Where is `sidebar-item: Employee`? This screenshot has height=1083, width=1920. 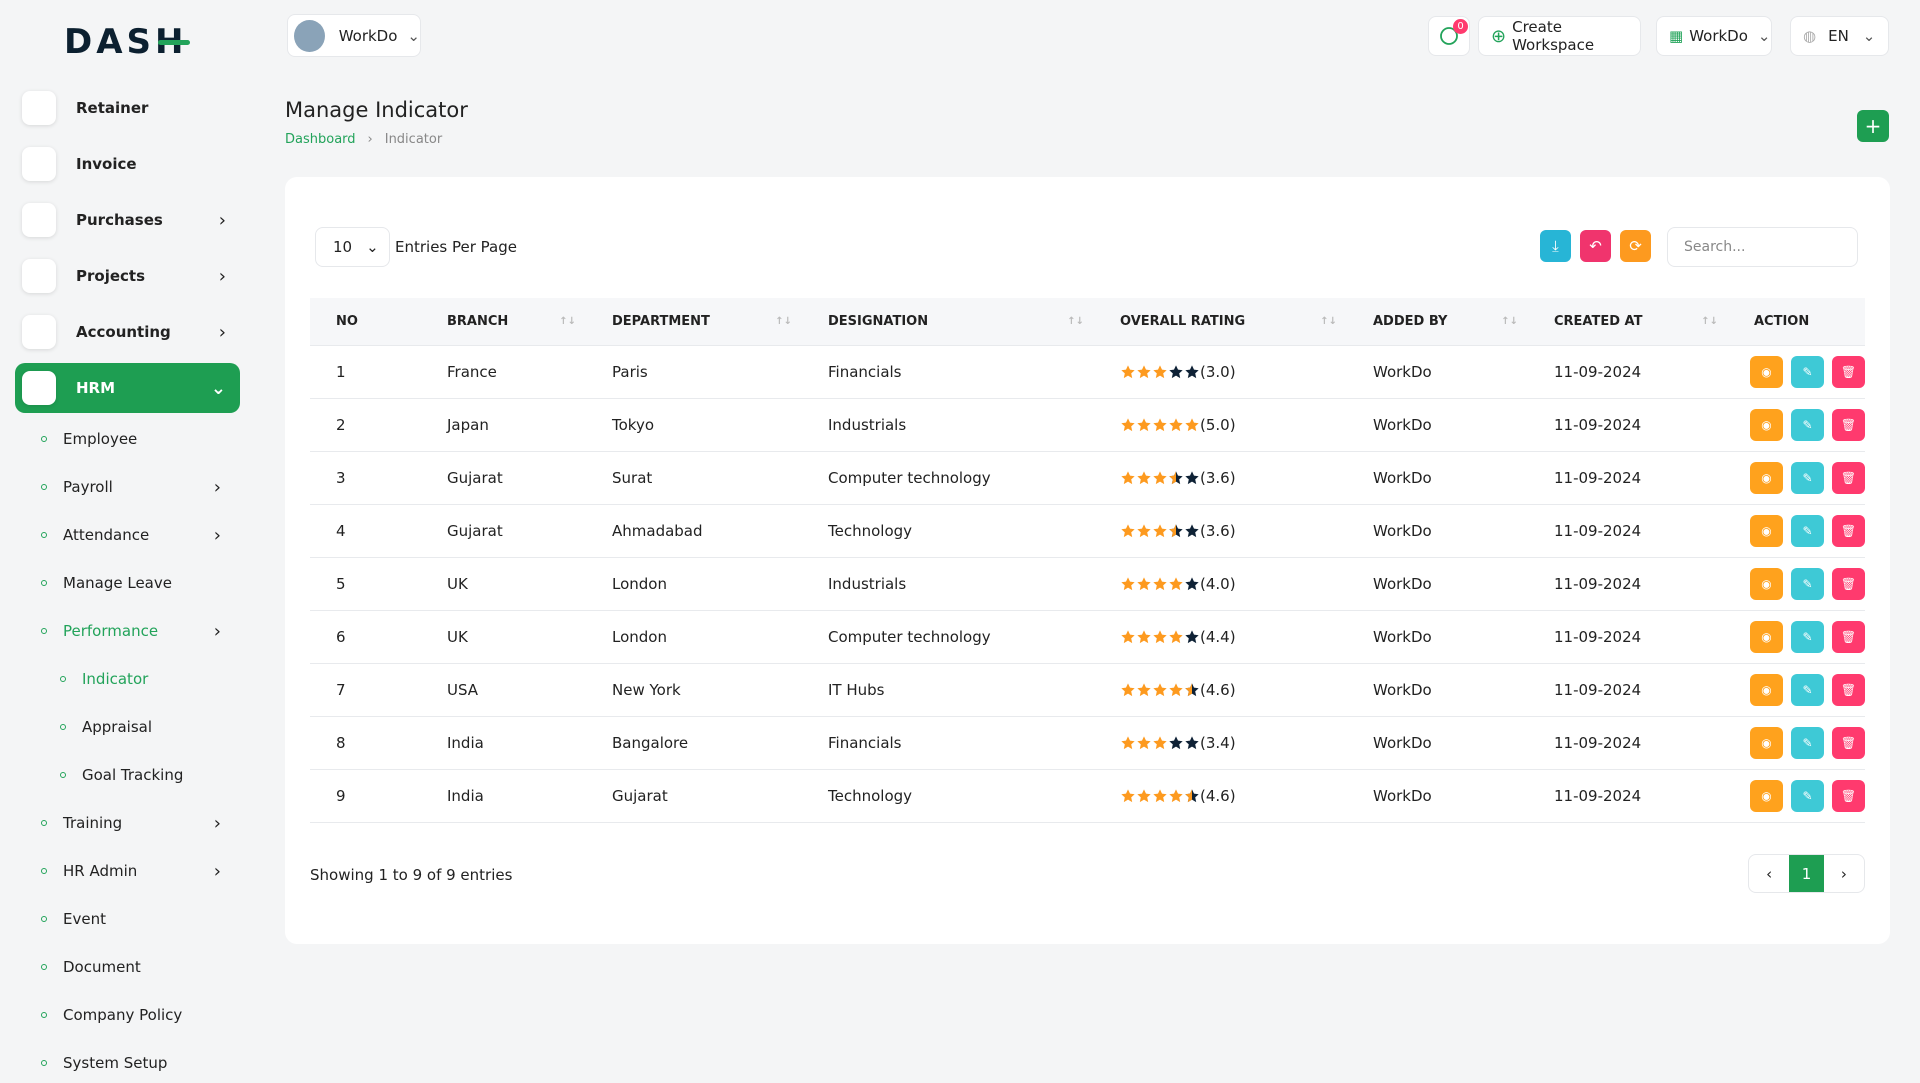
sidebar-item: Employee is located at coordinates (127, 439).